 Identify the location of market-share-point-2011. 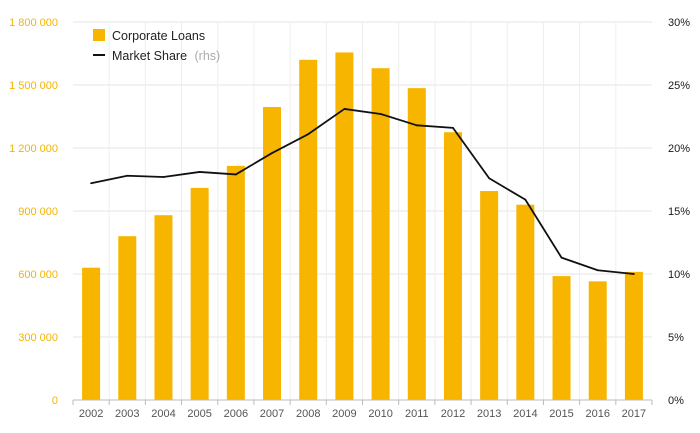
(416, 125).